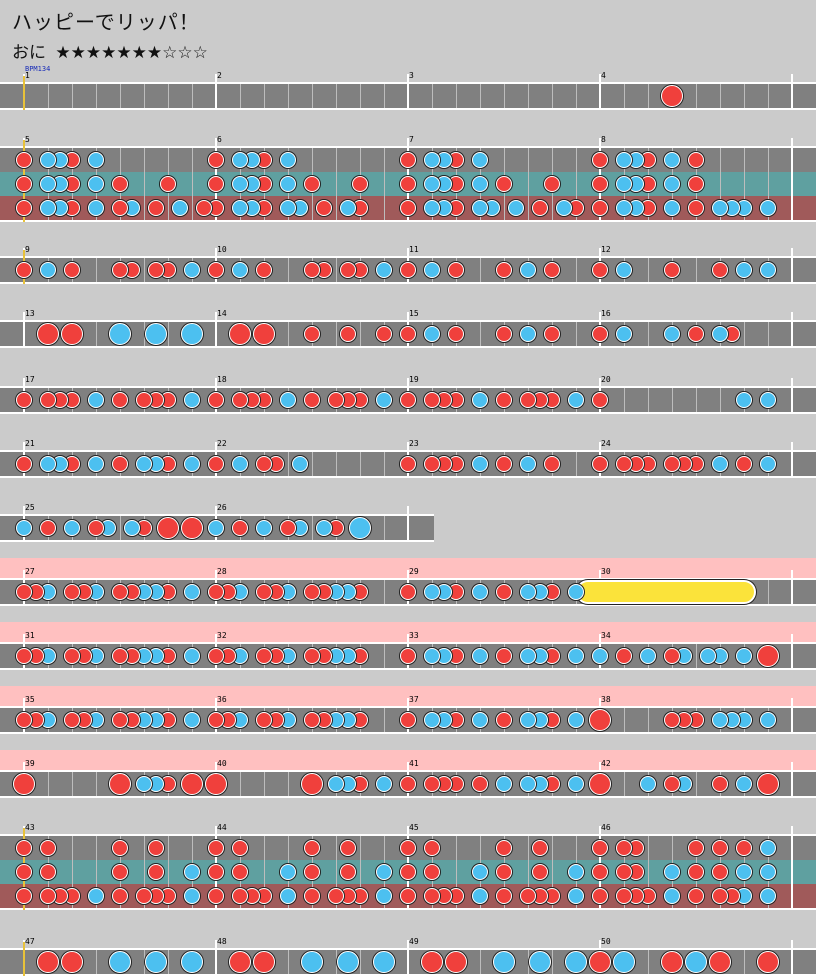 Image resolution: width=816 pixels, height=976 pixels. What do you see at coordinates (222, 507) in the screenshot?
I see `measure-number: 26` at bounding box center [222, 507].